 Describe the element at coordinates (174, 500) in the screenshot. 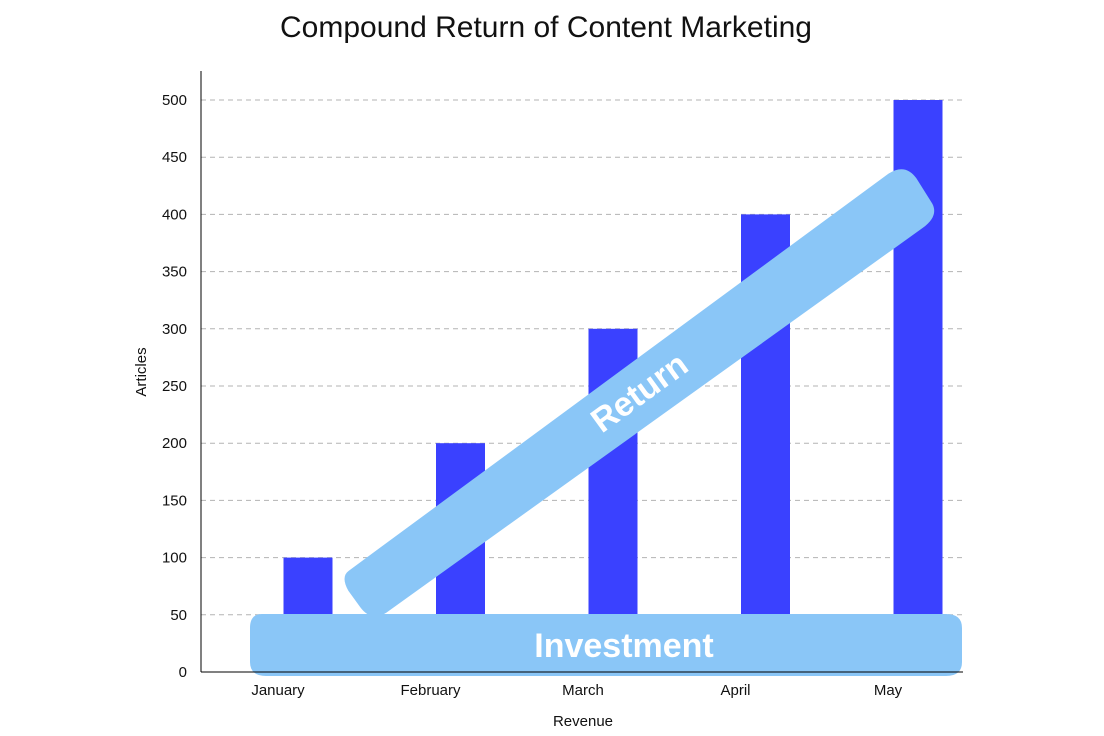

I see `y-tick-label: 150` at that location.